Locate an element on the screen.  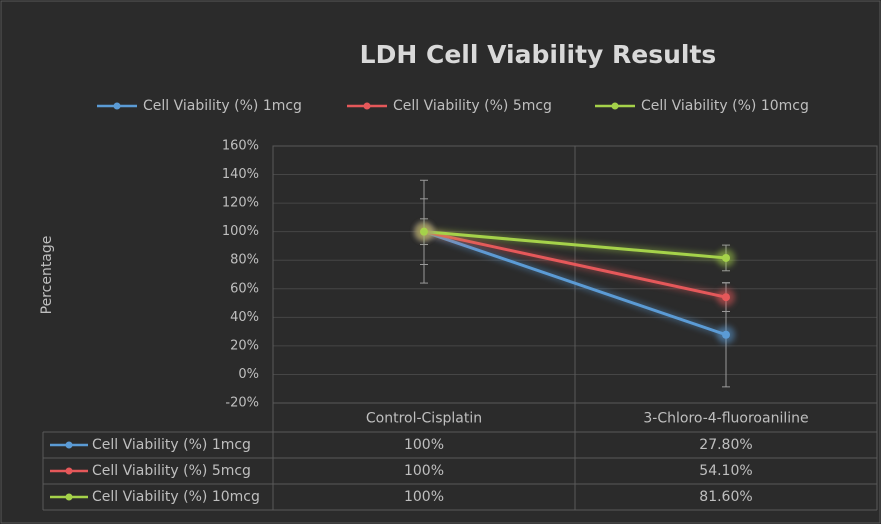
y-tick-label: 60% is located at coordinates (244, 288).